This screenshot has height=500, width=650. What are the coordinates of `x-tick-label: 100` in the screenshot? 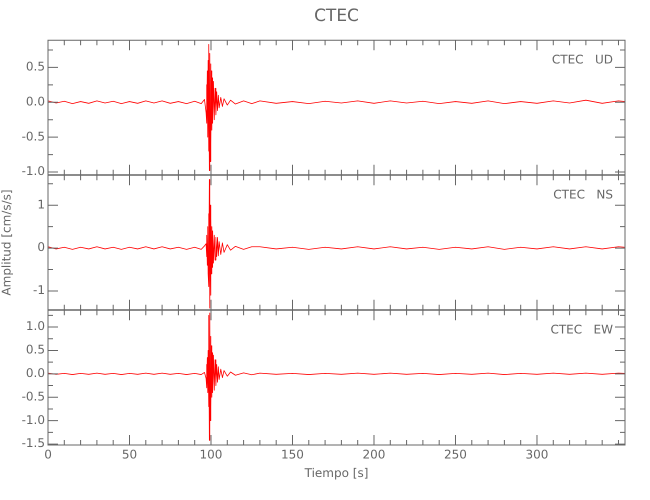 It's located at (211, 454).